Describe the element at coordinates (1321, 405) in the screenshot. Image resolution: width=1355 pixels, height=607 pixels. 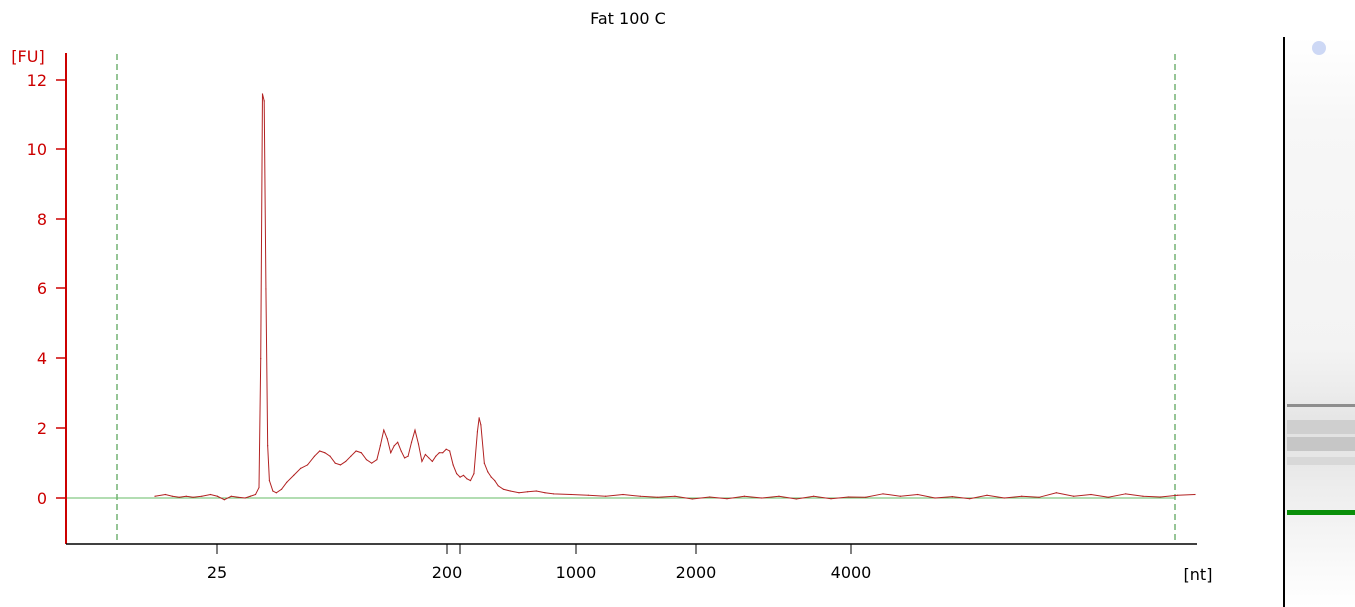
I see `gel-band-upper` at that location.